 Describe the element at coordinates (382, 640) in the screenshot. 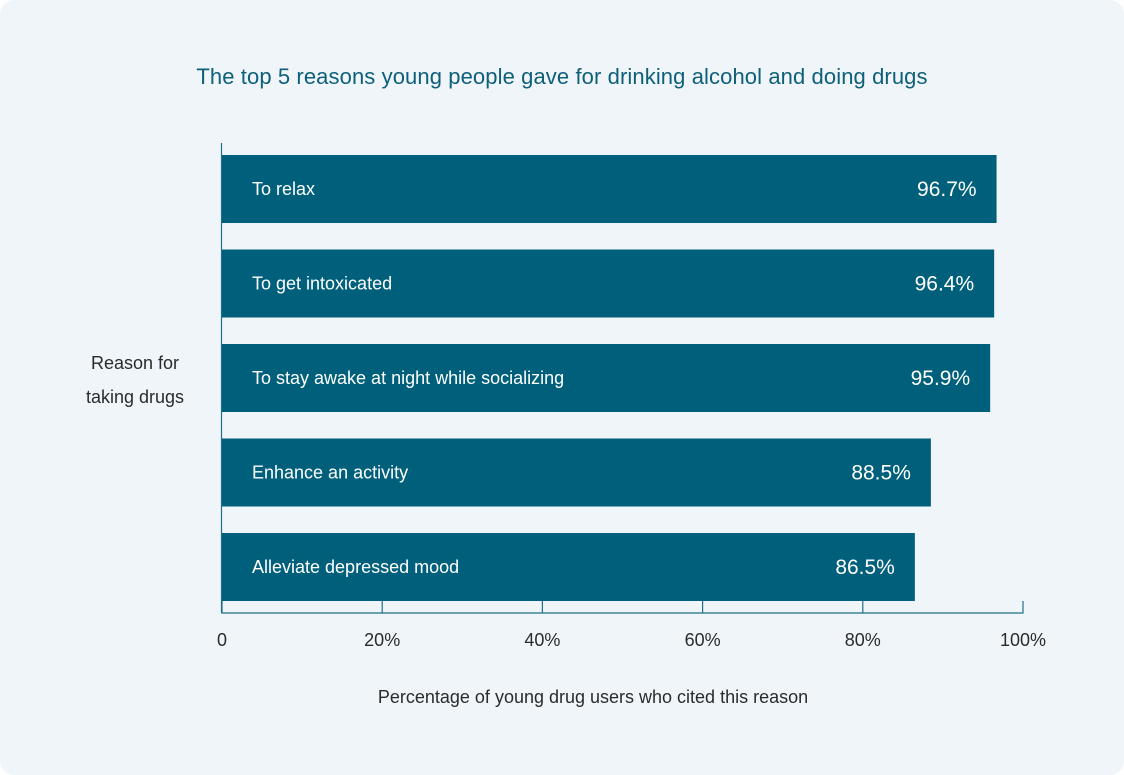

I see `x-tick-label: 20%` at that location.